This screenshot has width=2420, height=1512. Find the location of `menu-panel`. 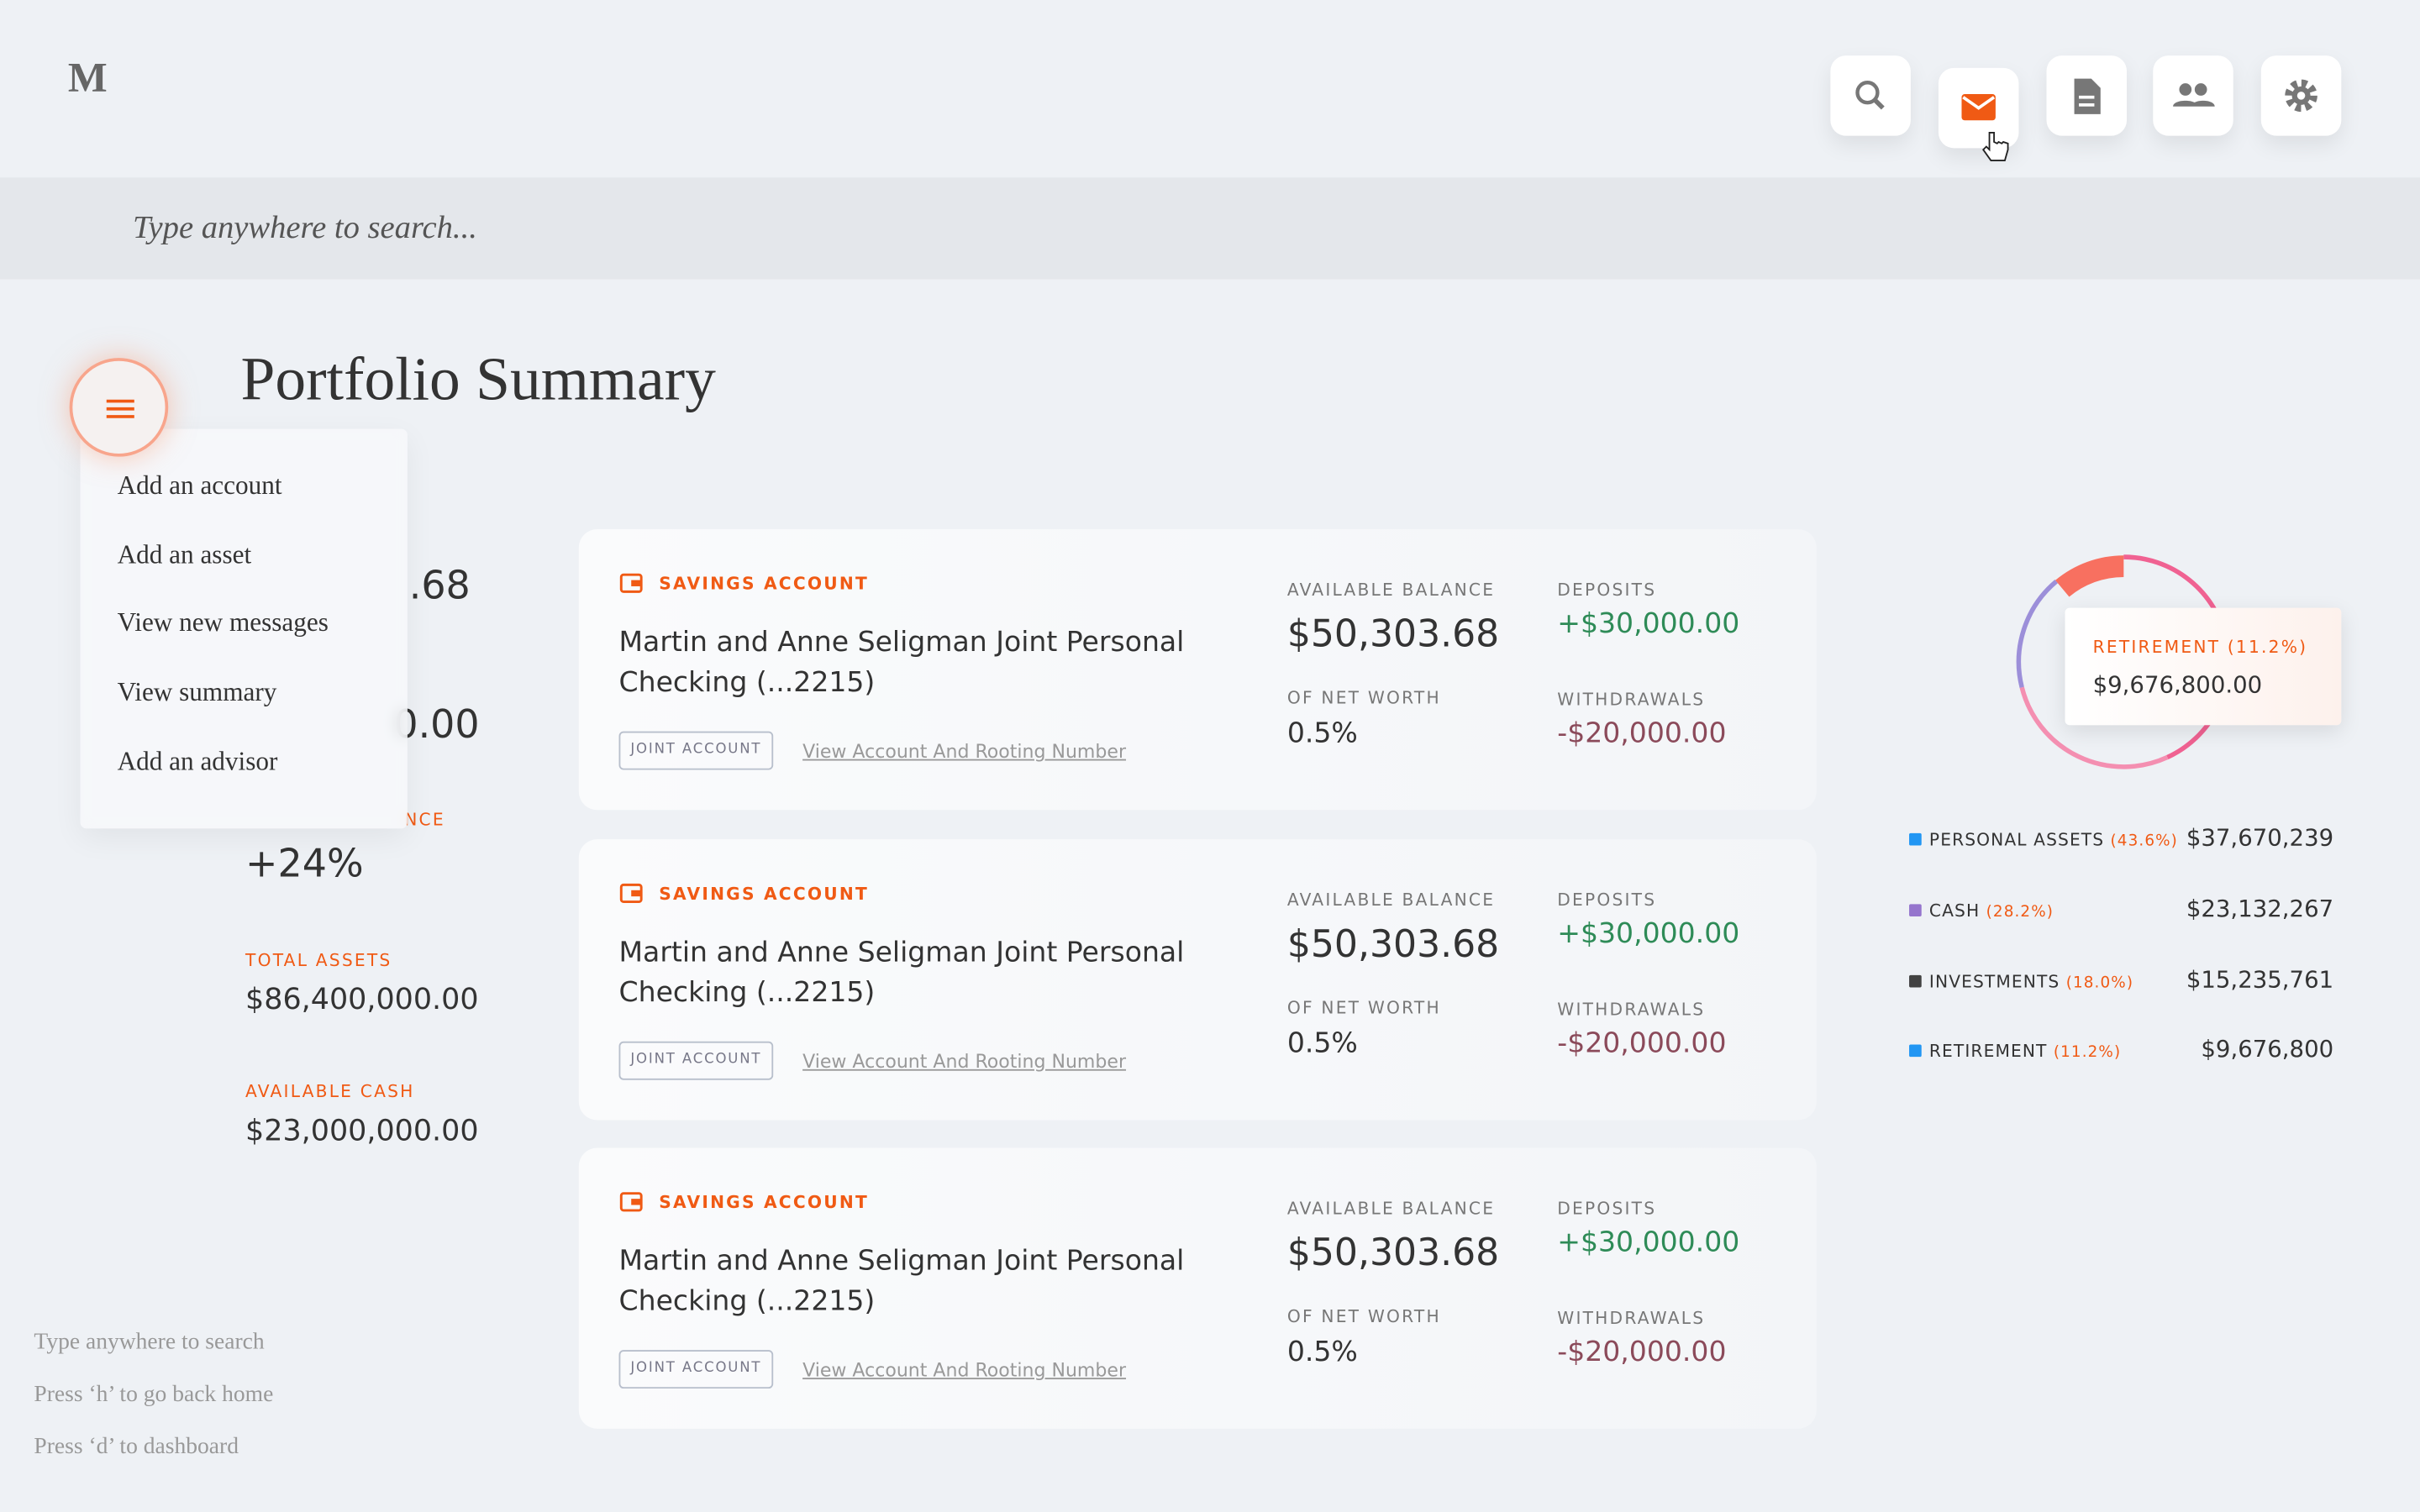

menu-panel is located at coordinates (244, 628).